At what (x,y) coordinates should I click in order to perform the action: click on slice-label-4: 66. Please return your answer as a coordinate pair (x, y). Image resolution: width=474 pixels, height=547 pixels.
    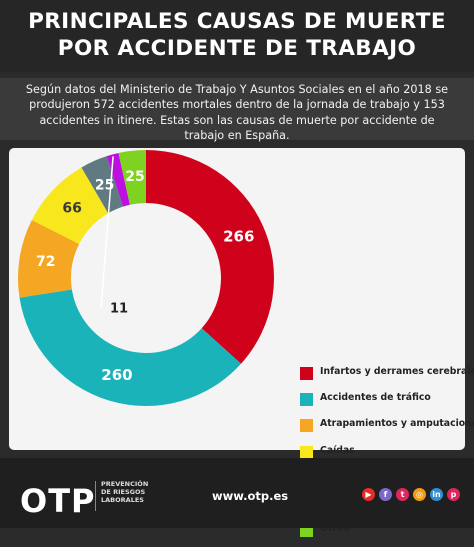
    Looking at the image, I should click on (71, 208).